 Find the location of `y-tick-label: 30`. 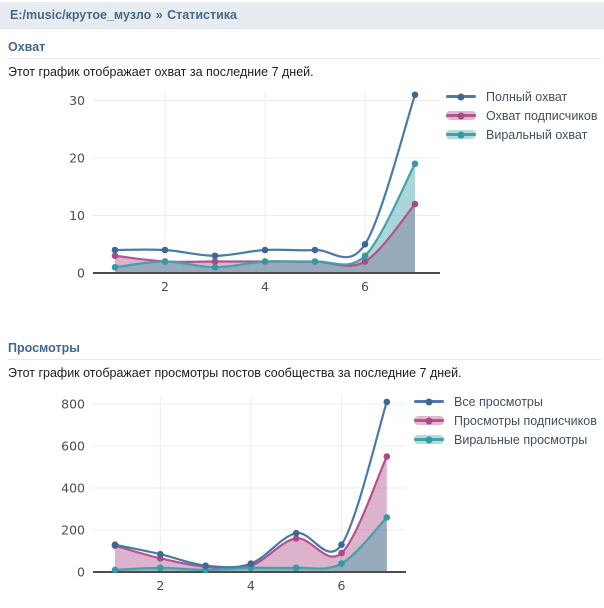

y-tick-label: 30 is located at coordinates (77, 100).